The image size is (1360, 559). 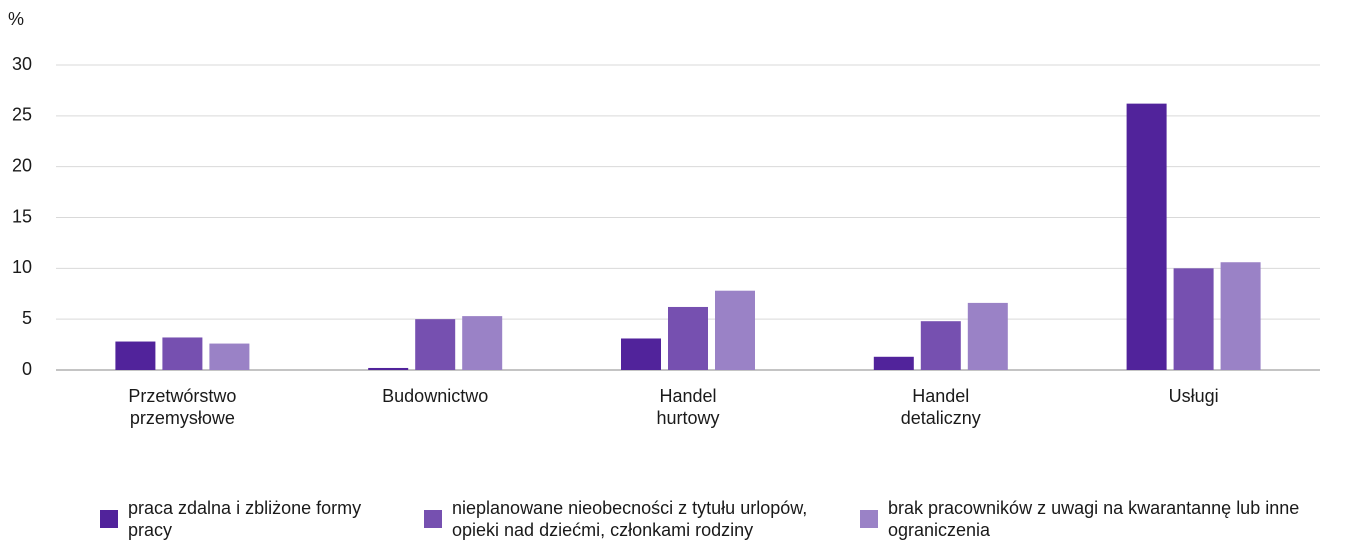 I want to click on x-tick-label: Handel detaliczny, so click(x=940, y=407).